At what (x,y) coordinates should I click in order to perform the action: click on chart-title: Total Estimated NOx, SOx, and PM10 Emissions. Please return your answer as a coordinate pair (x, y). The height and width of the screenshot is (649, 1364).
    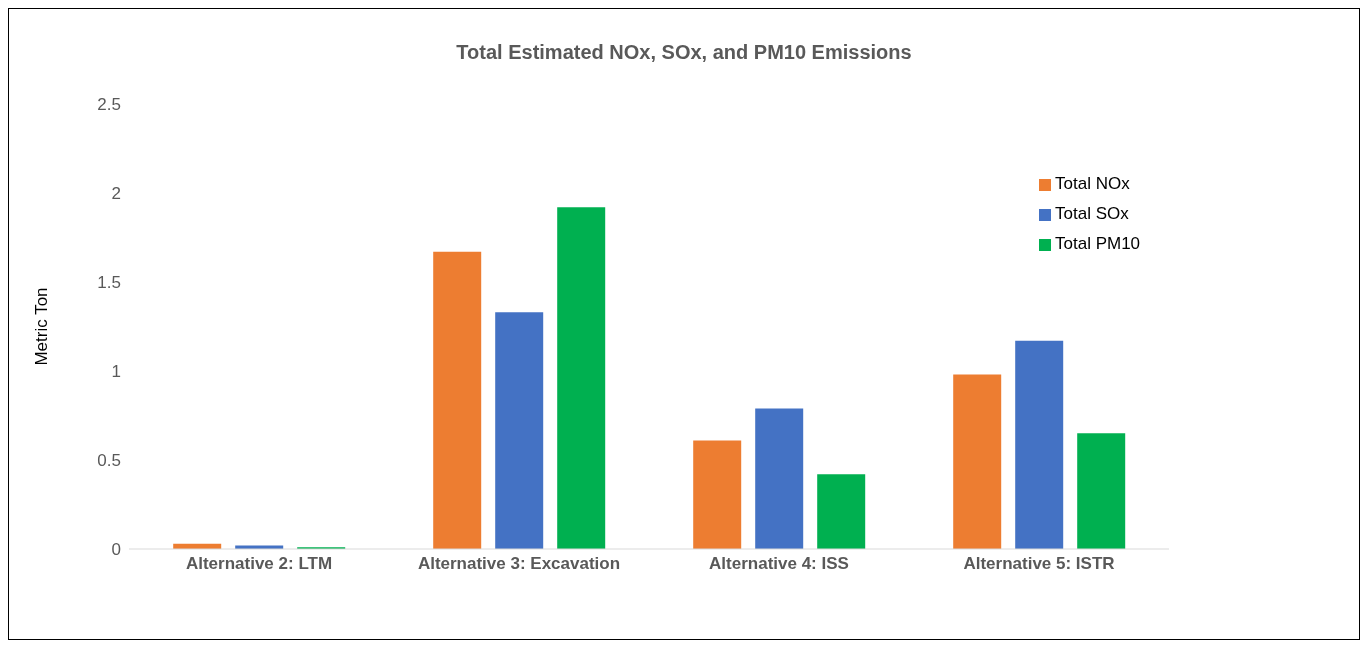
    Looking at the image, I should click on (684, 52).